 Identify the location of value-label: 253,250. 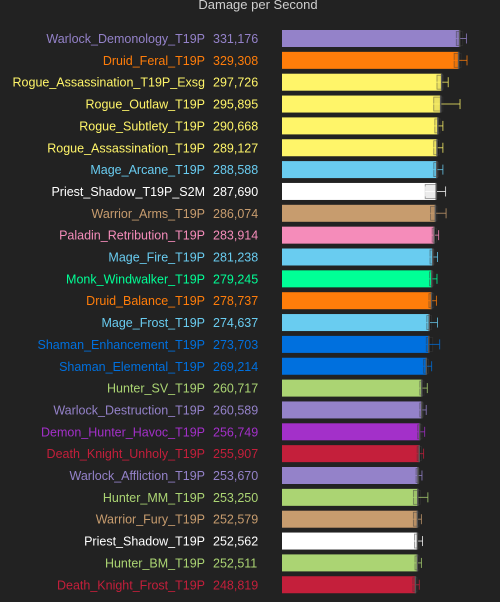
(235, 498).